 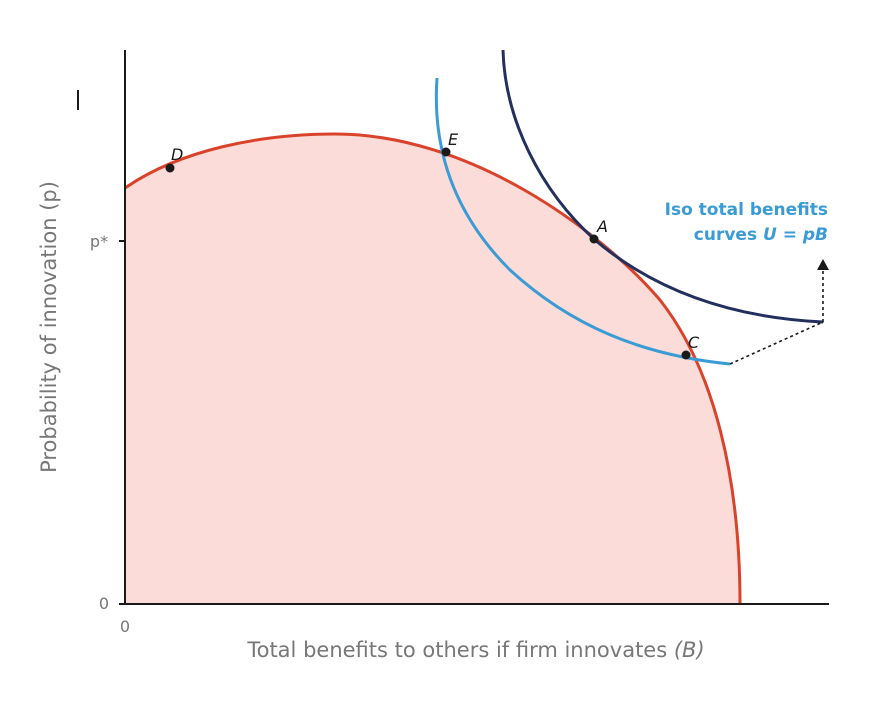 I want to click on x-tick-label-origin: 0, so click(x=125, y=626).